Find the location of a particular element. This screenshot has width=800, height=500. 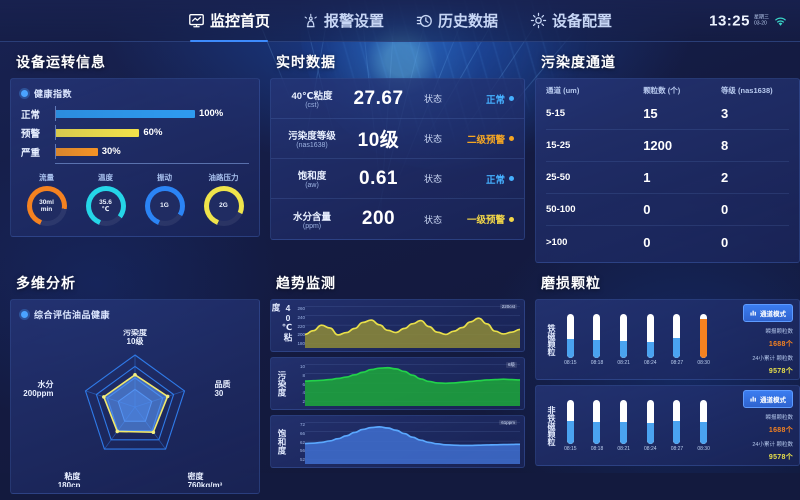

health-legend-label: 健康指数 is located at coordinates (53, 94).